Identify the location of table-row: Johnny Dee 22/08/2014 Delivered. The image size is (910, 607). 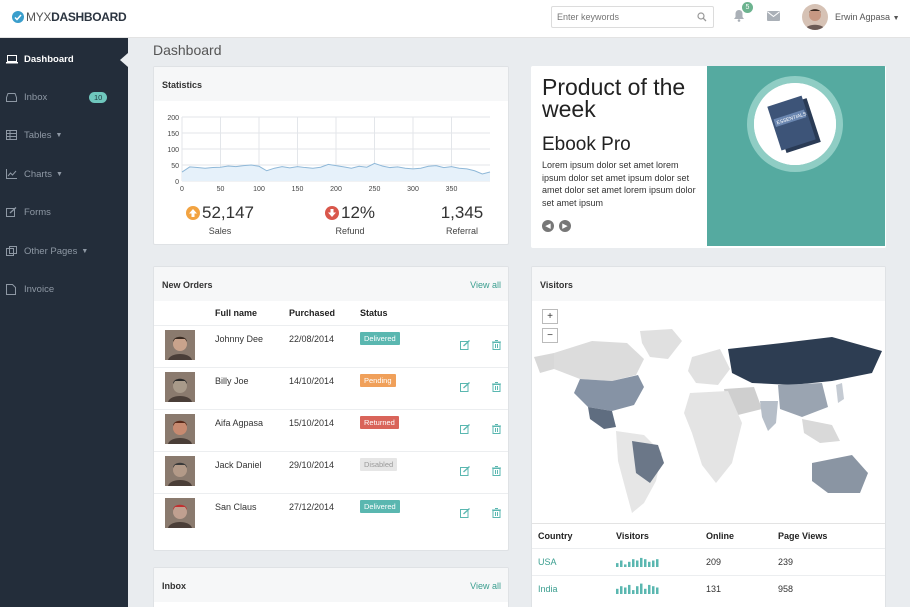
(331, 345).